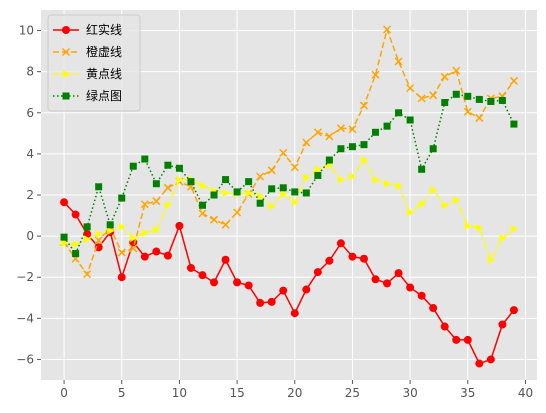 This screenshot has height=413, width=546. What do you see at coordinates (352, 393) in the screenshot?
I see `x-tick-label: 25` at bounding box center [352, 393].